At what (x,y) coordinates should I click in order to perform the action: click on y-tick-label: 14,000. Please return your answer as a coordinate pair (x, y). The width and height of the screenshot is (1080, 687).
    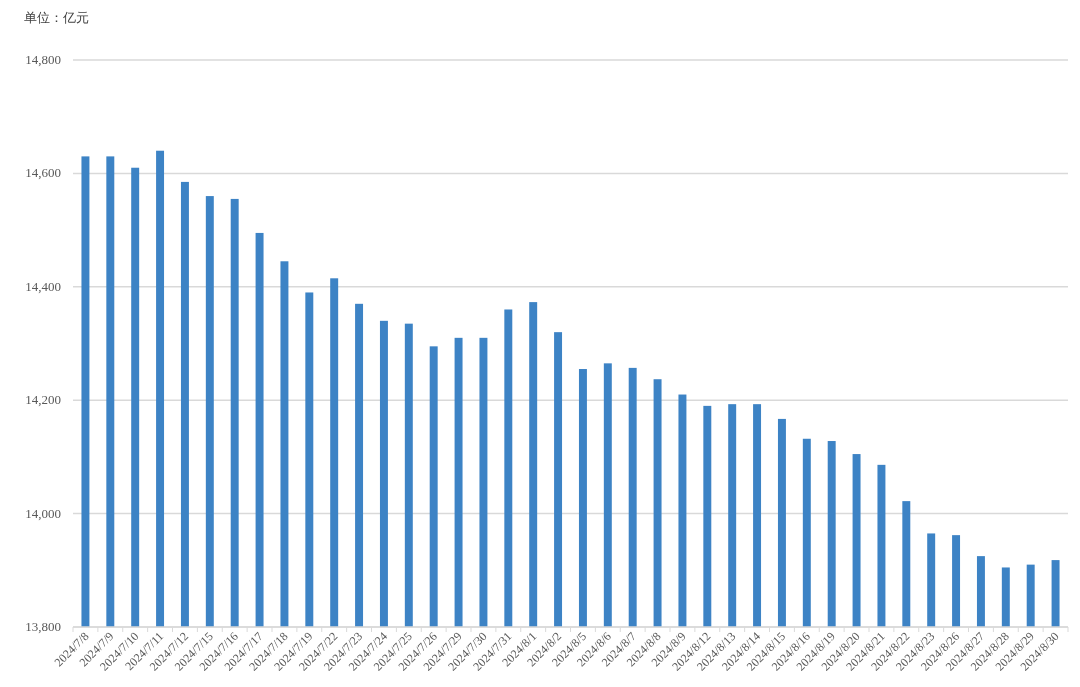
    Looking at the image, I should click on (43, 513).